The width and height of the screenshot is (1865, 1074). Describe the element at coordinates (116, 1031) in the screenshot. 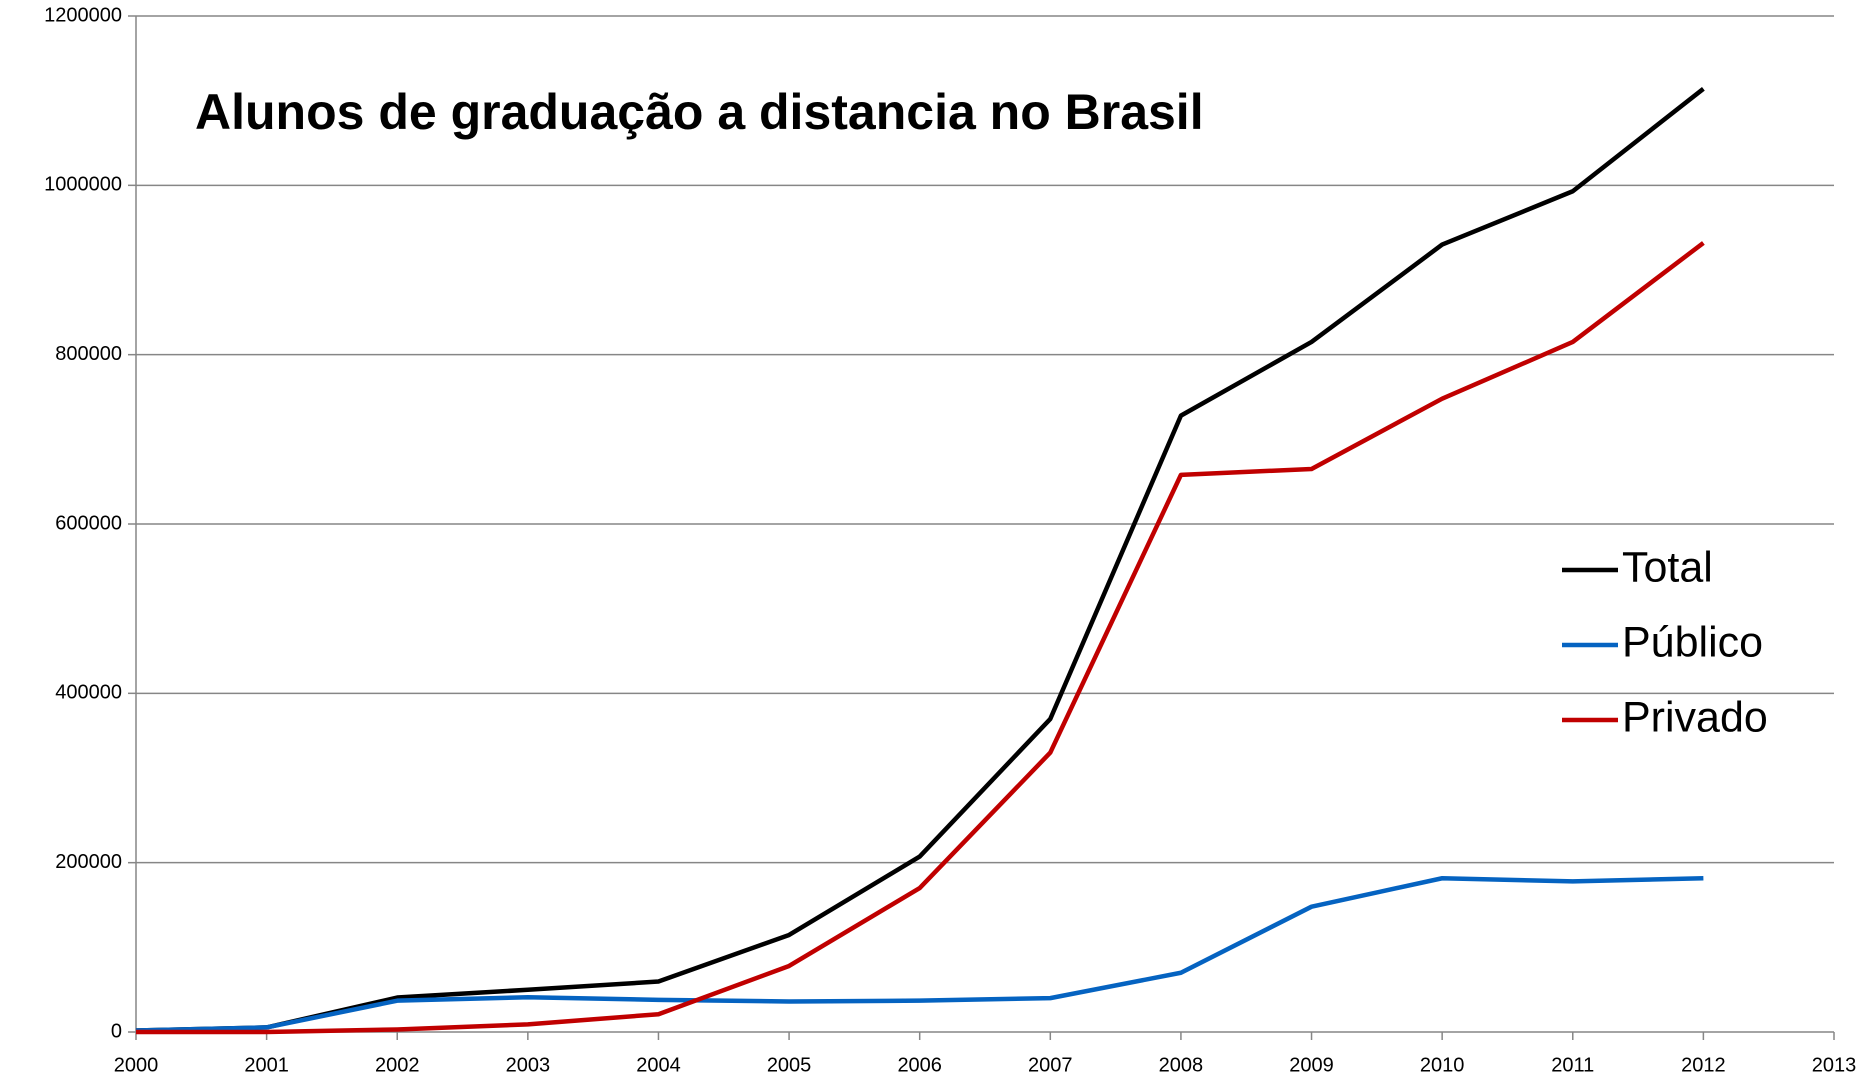

I see `y-tick-label: 0` at that location.